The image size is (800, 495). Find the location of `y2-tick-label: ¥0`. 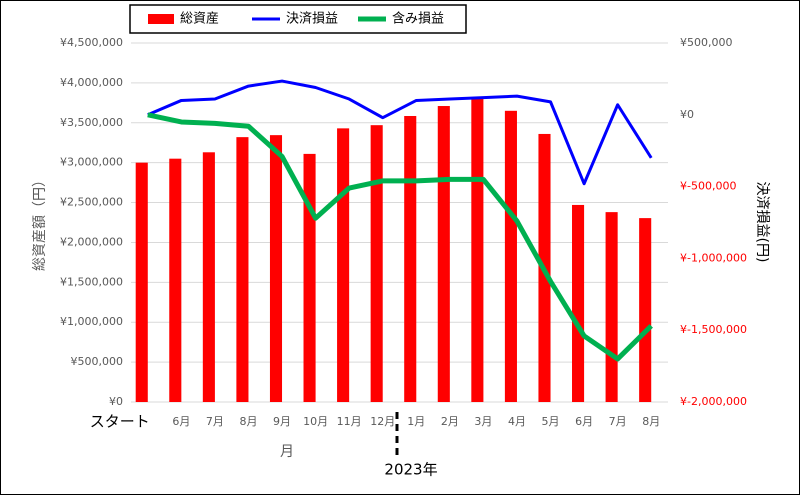

y2-tick-label: ¥0 is located at coordinates (687, 114).